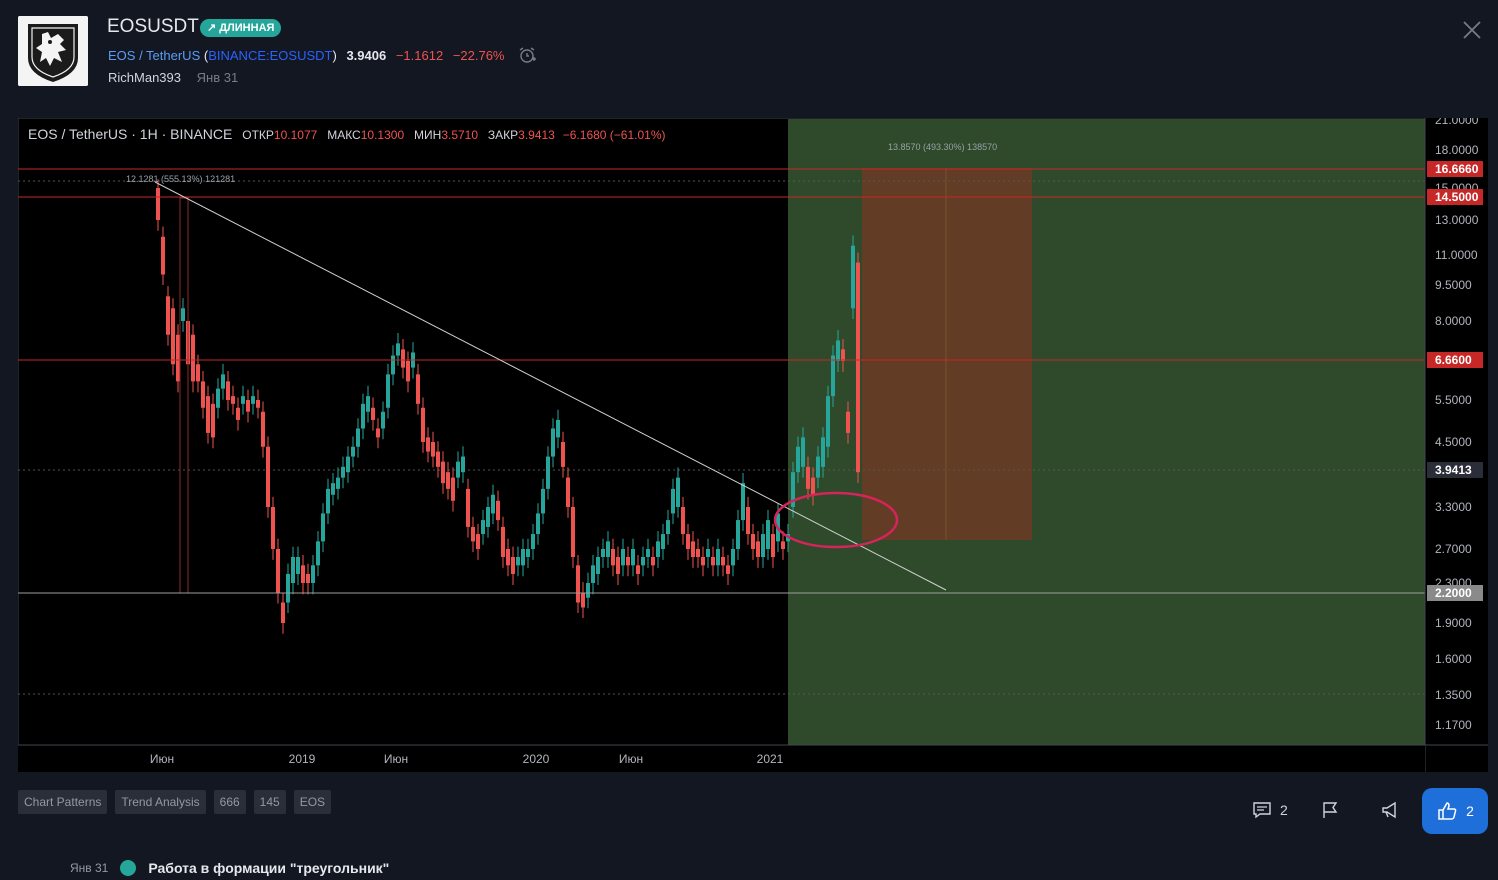 Image resolution: width=1498 pixels, height=880 pixels. I want to click on tag-4: EOS, so click(312, 802).